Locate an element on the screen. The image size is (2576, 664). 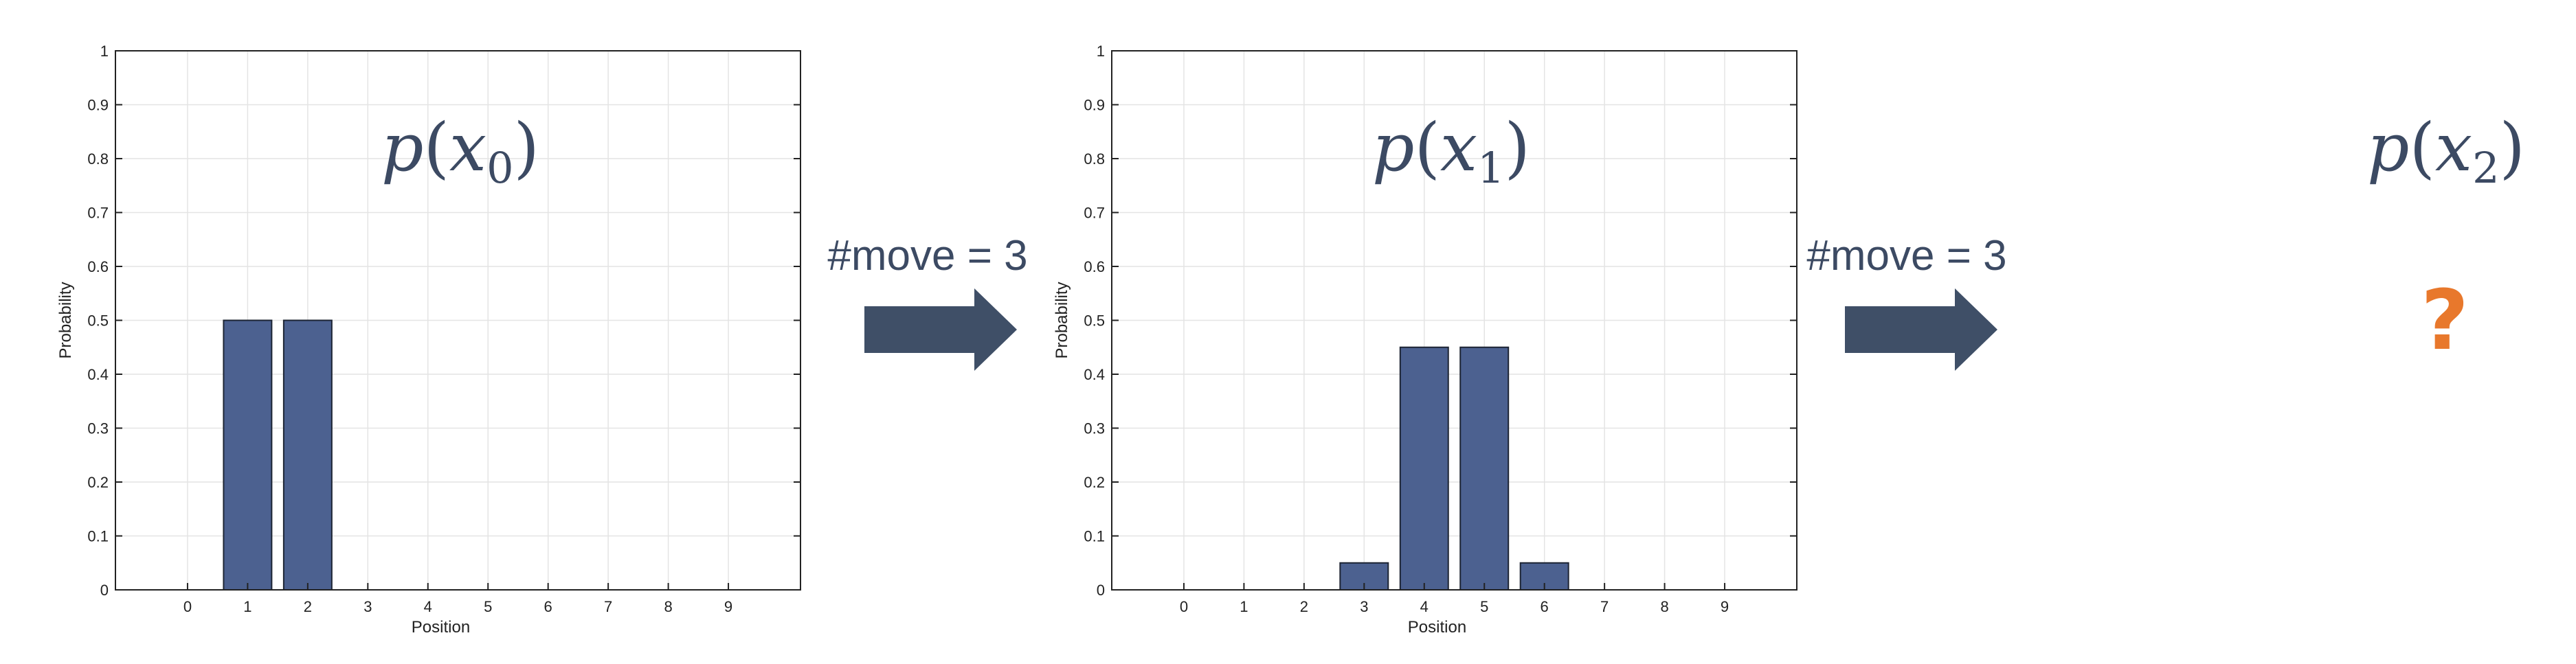
step-1: #move = 3 is located at coordinates (927, 301).